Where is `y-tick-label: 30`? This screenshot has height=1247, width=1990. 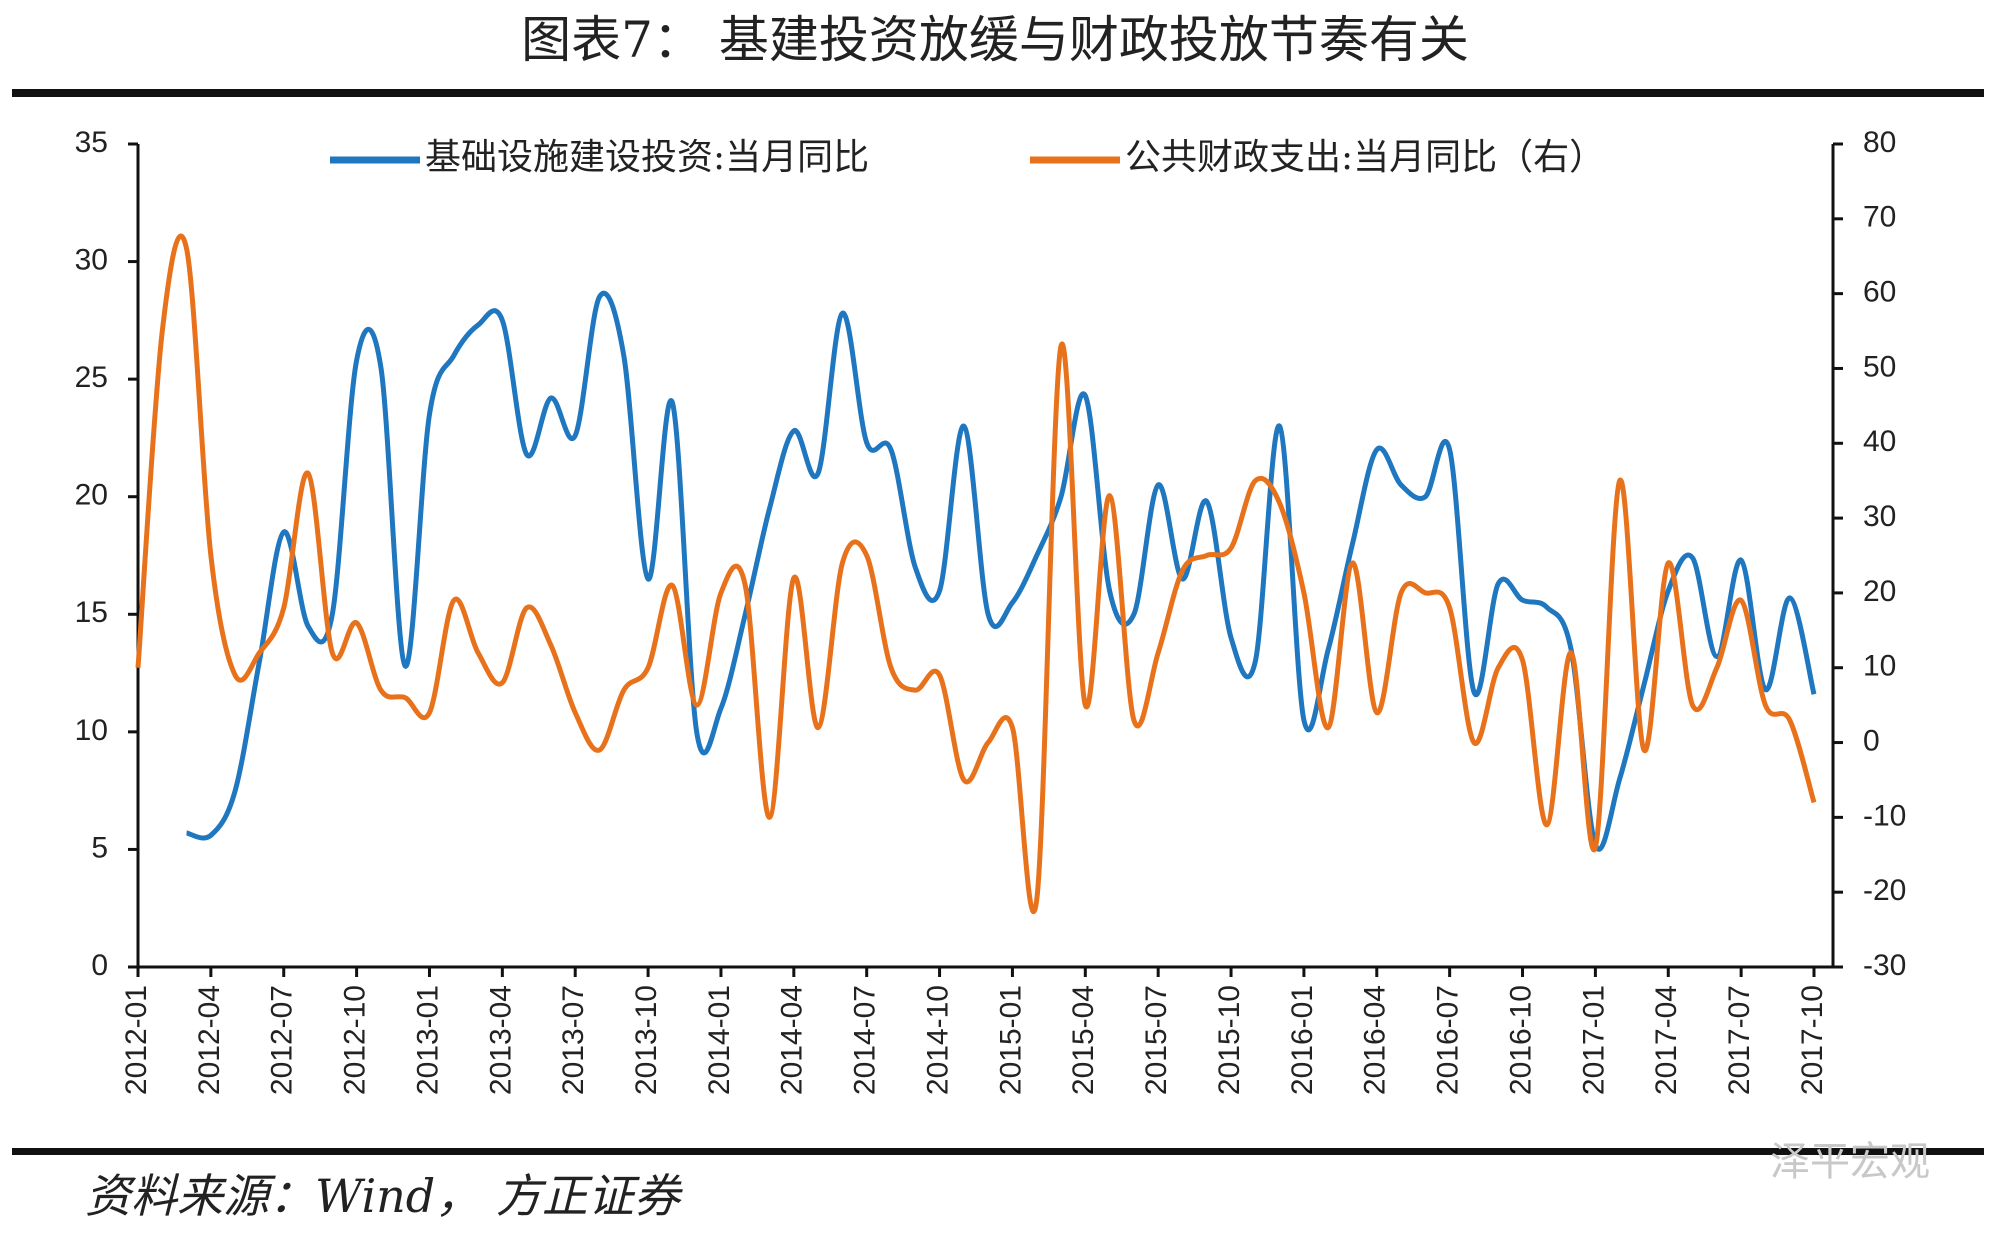 y-tick-label: 30 is located at coordinates (91, 259).